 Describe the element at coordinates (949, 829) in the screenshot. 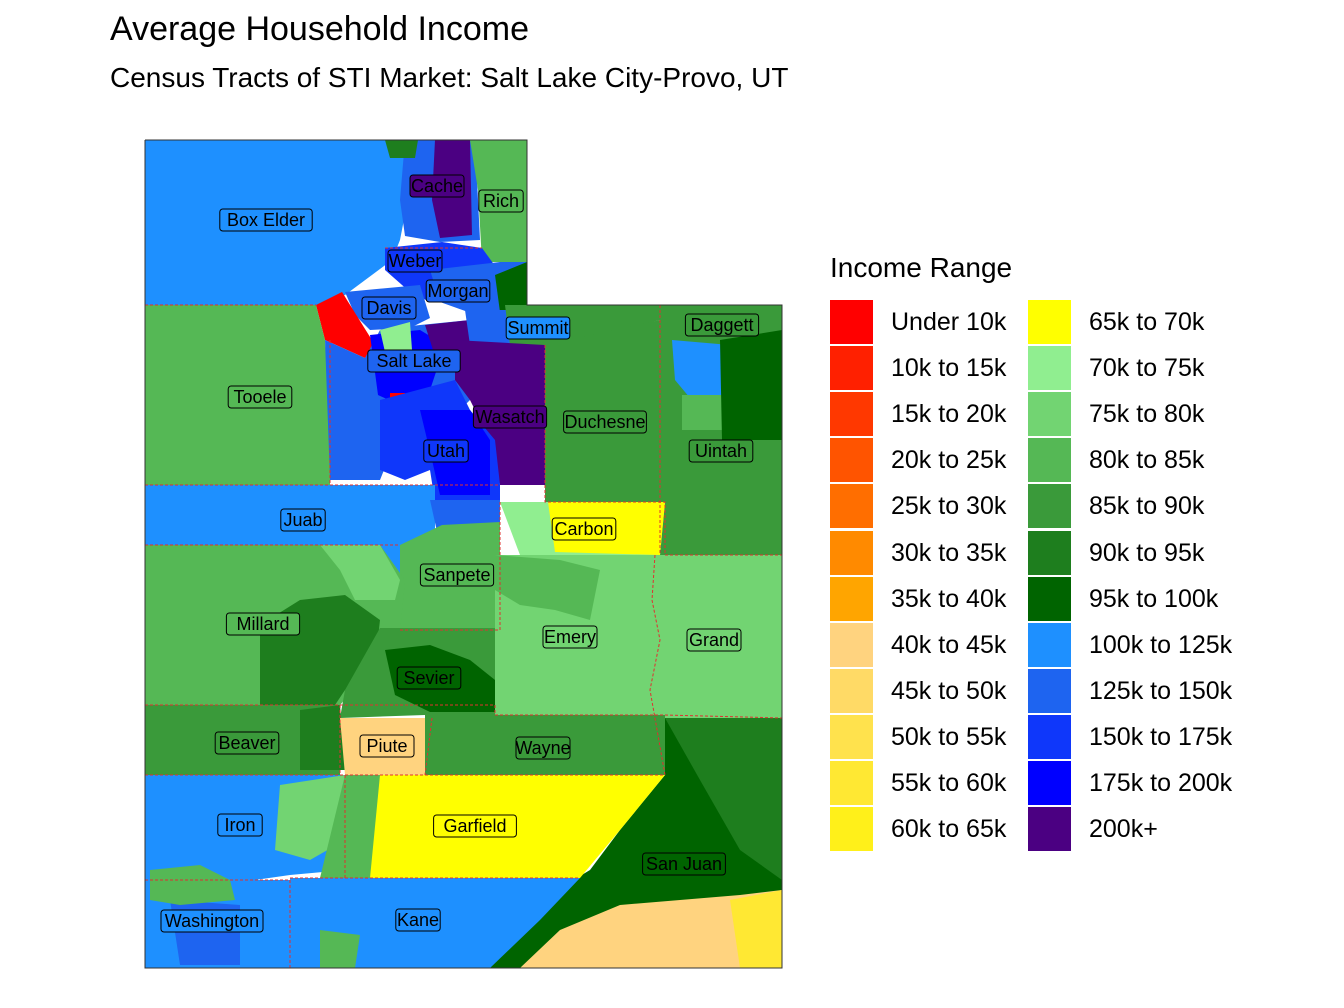

I see `legend-label: 60k to 65k` at that location.